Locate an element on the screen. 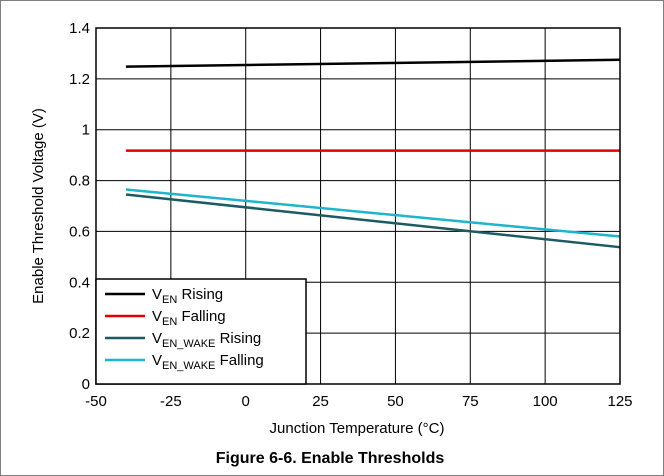  legend-entry: VEN_WAKE Falling is located at coordinates (208, 362).